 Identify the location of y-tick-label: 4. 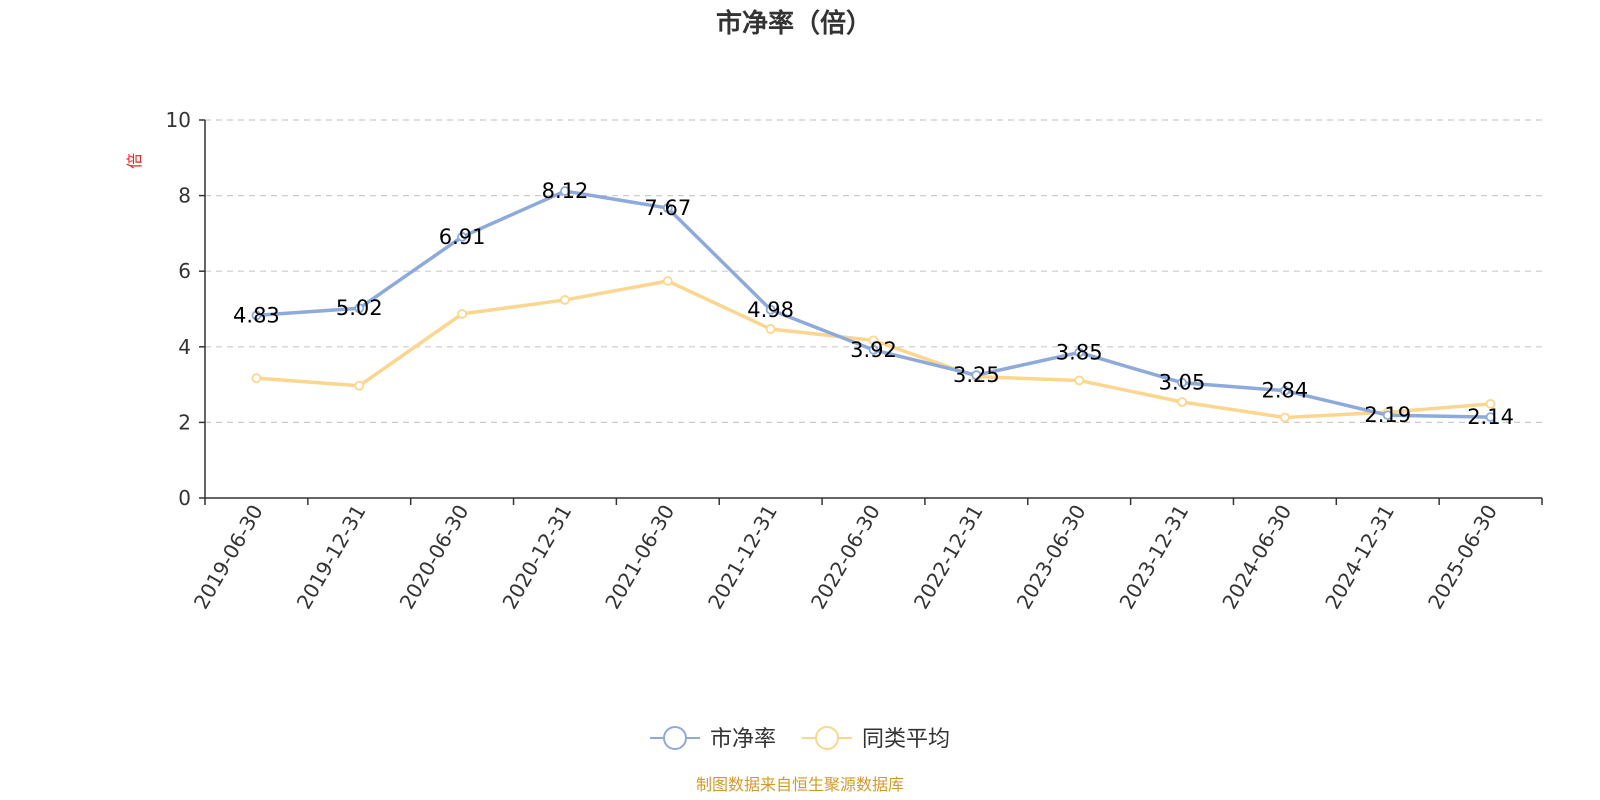
(184, 347).